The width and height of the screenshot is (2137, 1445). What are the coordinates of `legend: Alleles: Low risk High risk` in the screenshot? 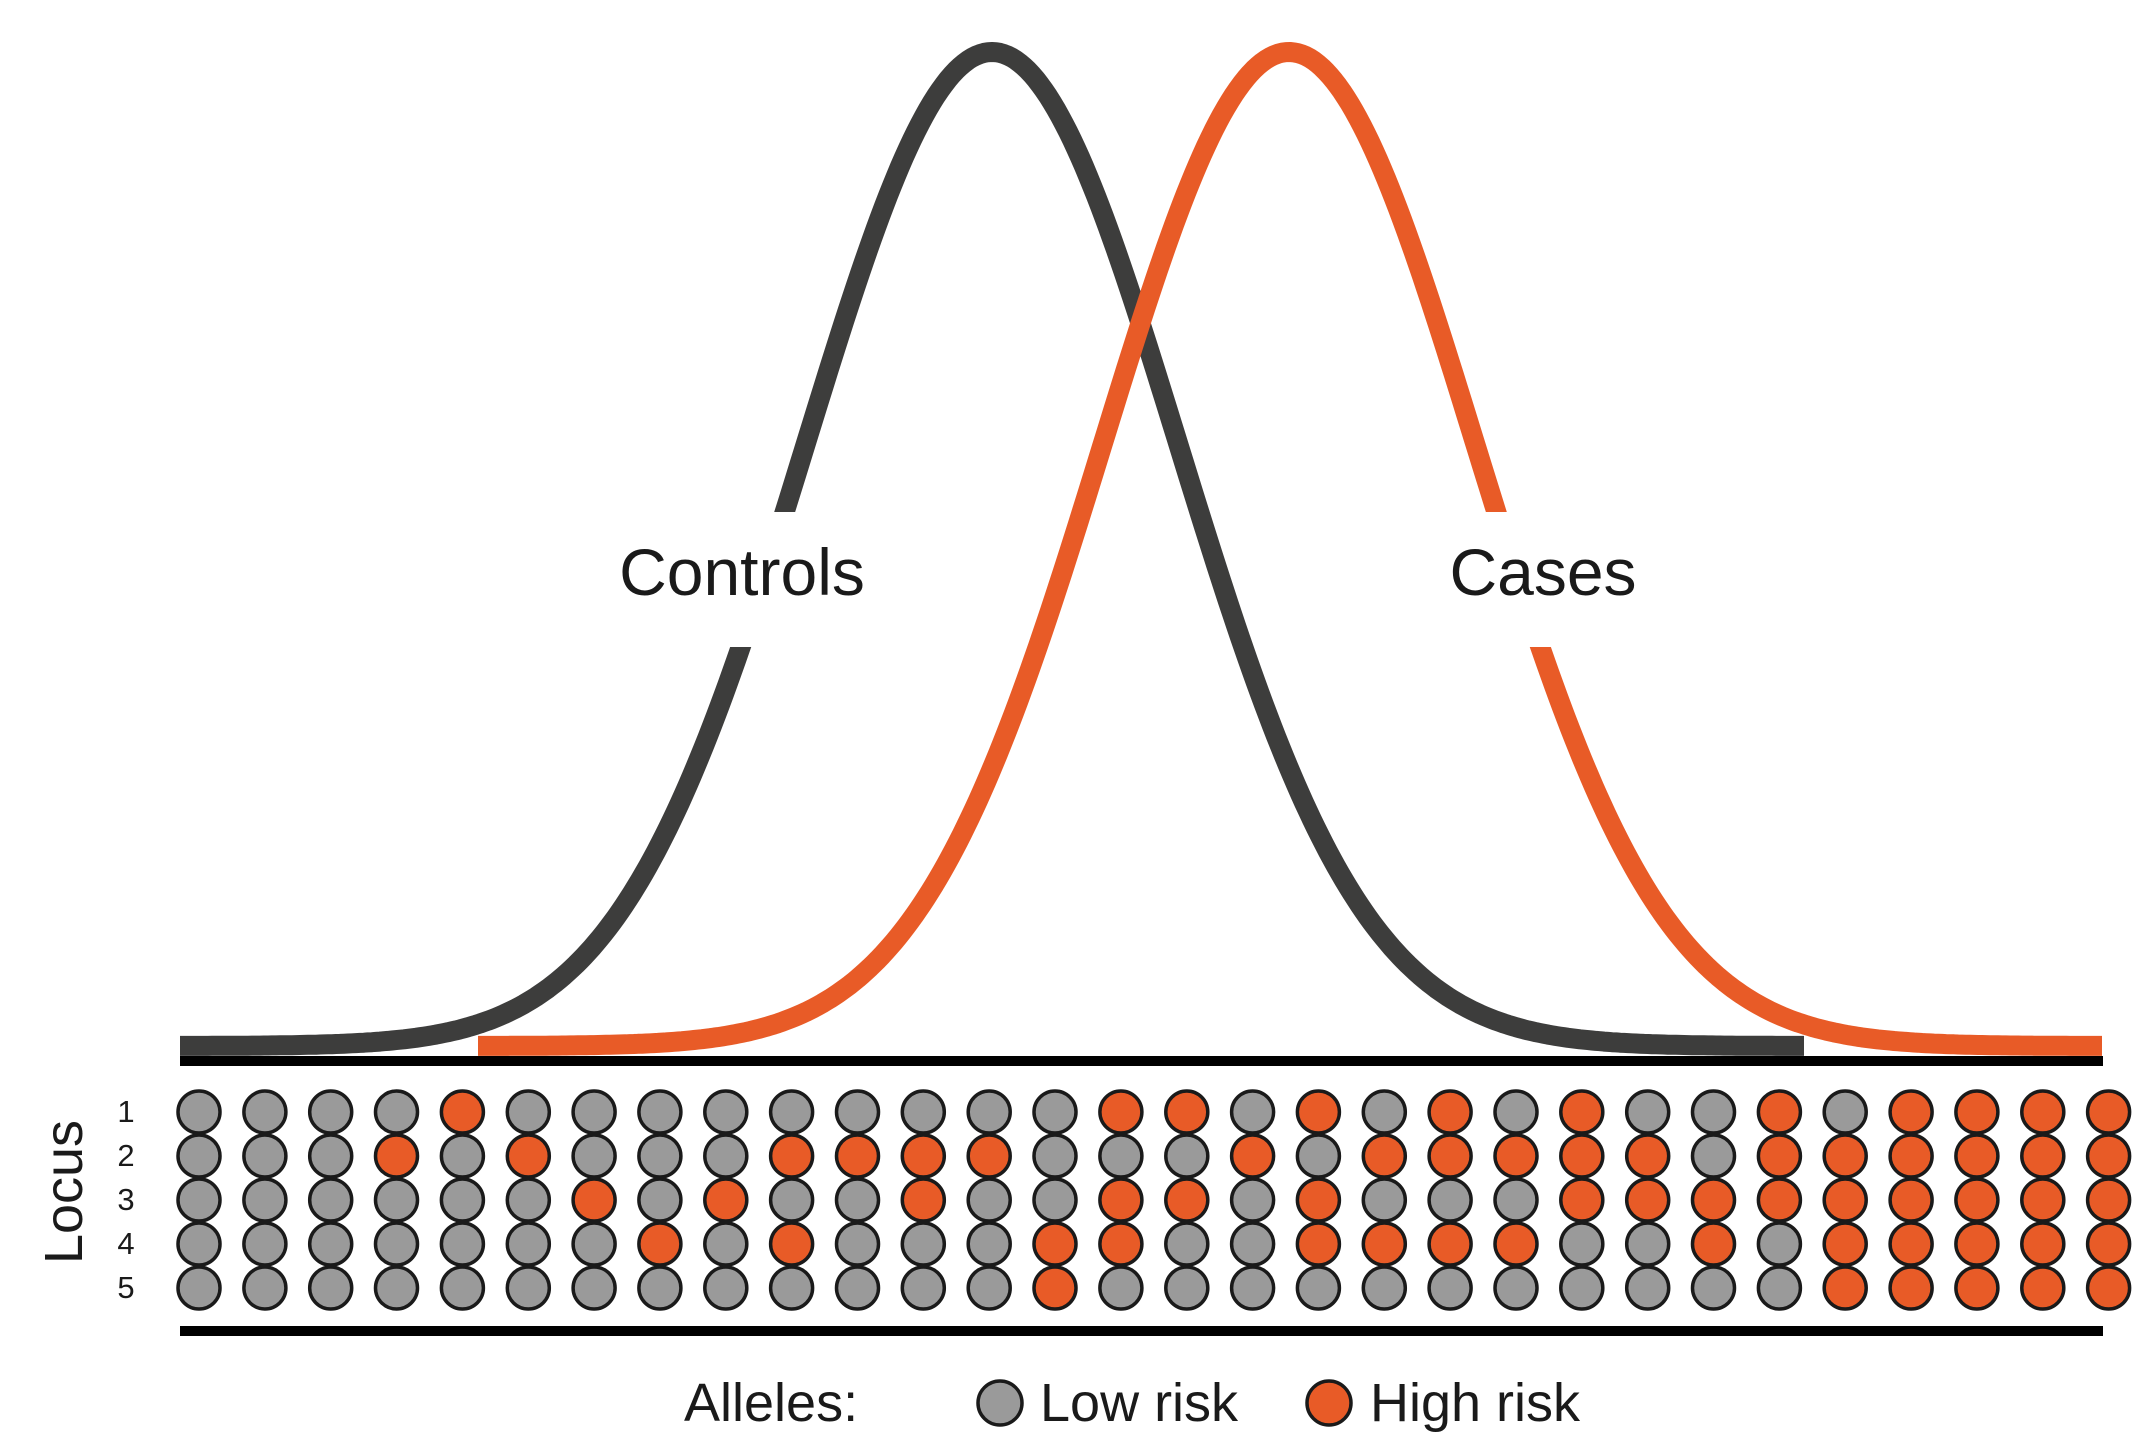 It's located at (1132, 1403).